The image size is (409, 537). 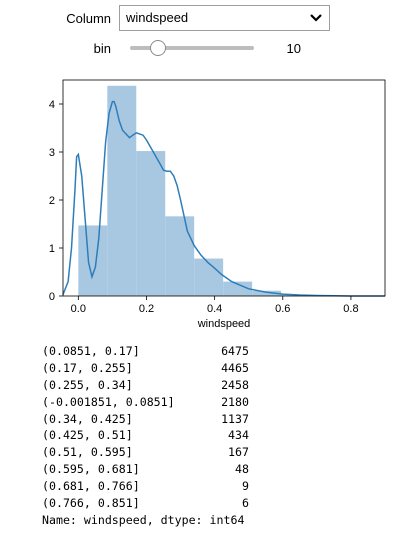 I want to click on output-row: (0.34, 0.425] 1137, so click(x=145, y=419).